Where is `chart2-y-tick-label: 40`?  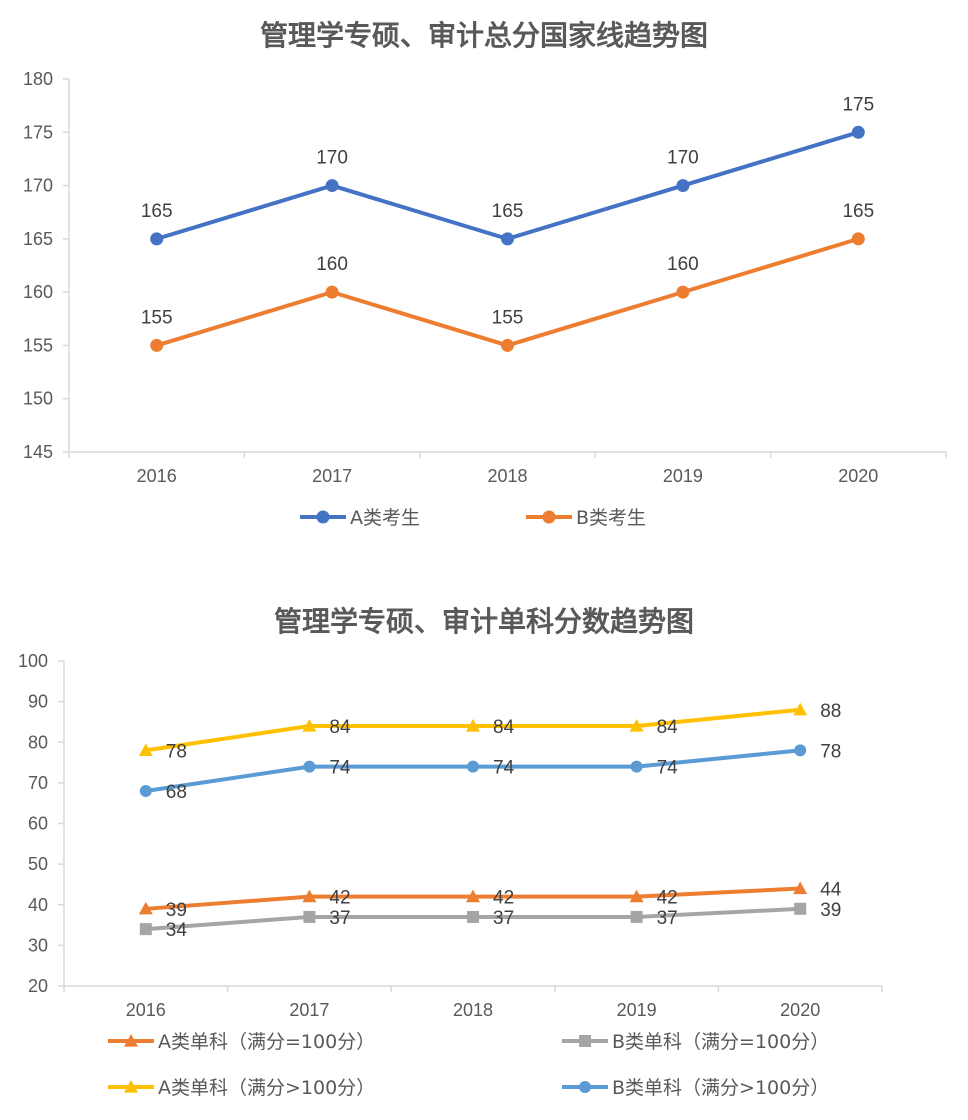
chart2-y-tick-label: 40 is located at coordinates (38, 905).